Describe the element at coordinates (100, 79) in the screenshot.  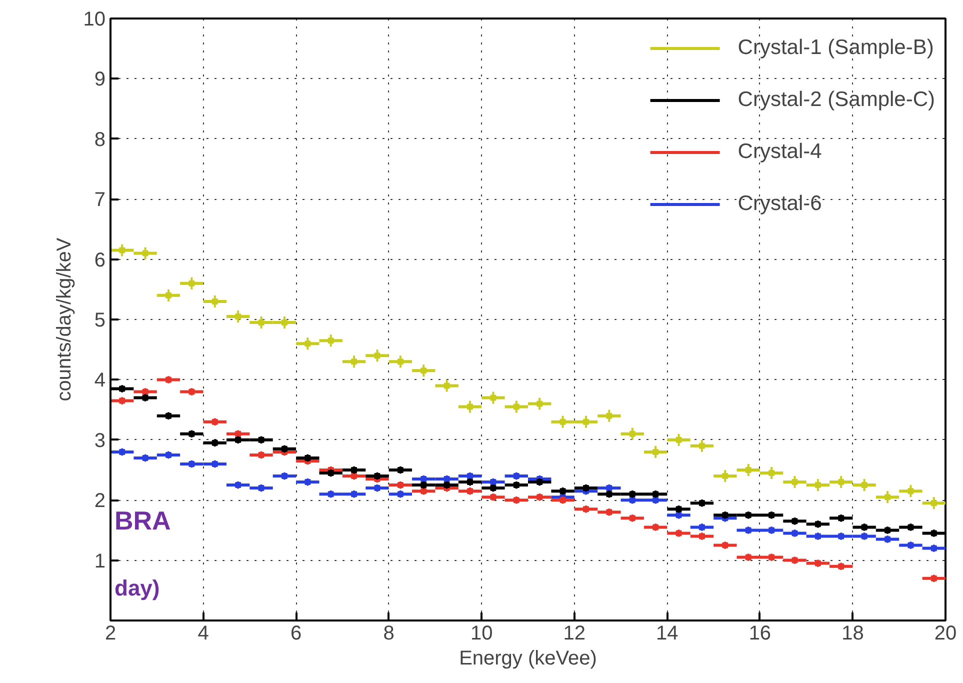
I see `y-tick-label: 9` at that location.